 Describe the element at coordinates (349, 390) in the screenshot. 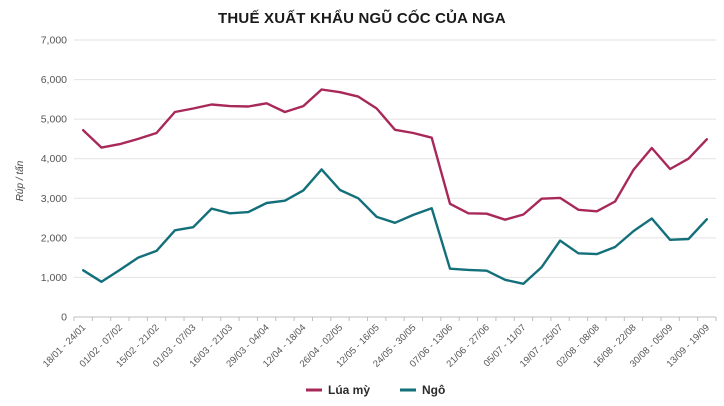

I see `legend-label-wheat: Lúa mỳ` at that location.